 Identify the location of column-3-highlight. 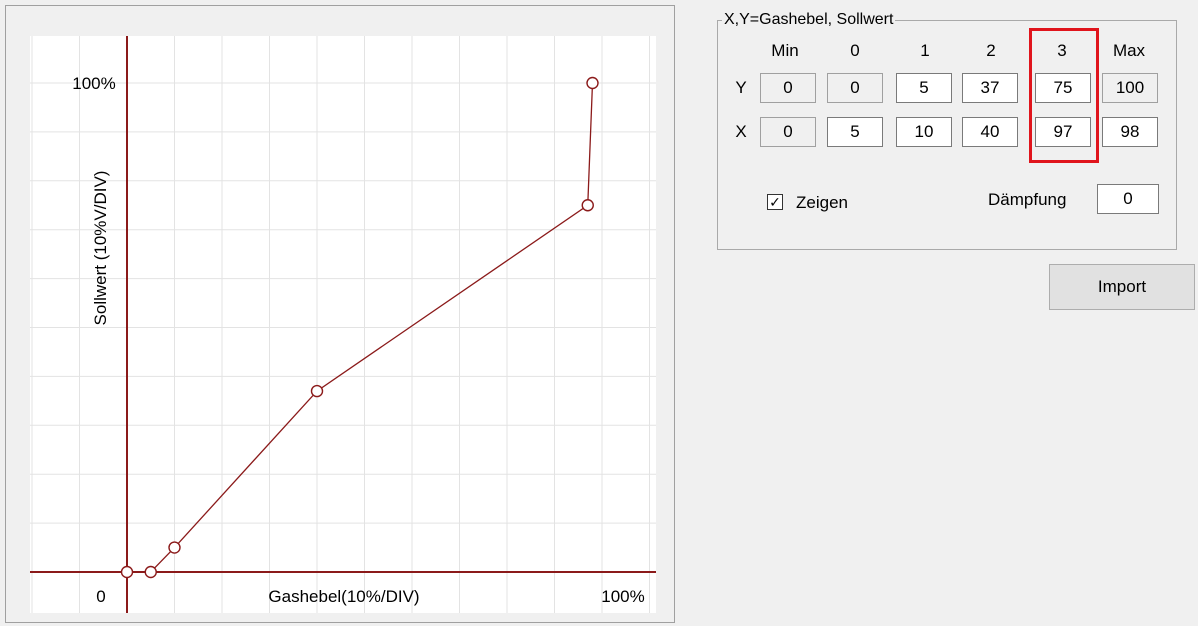
(1064, 95).